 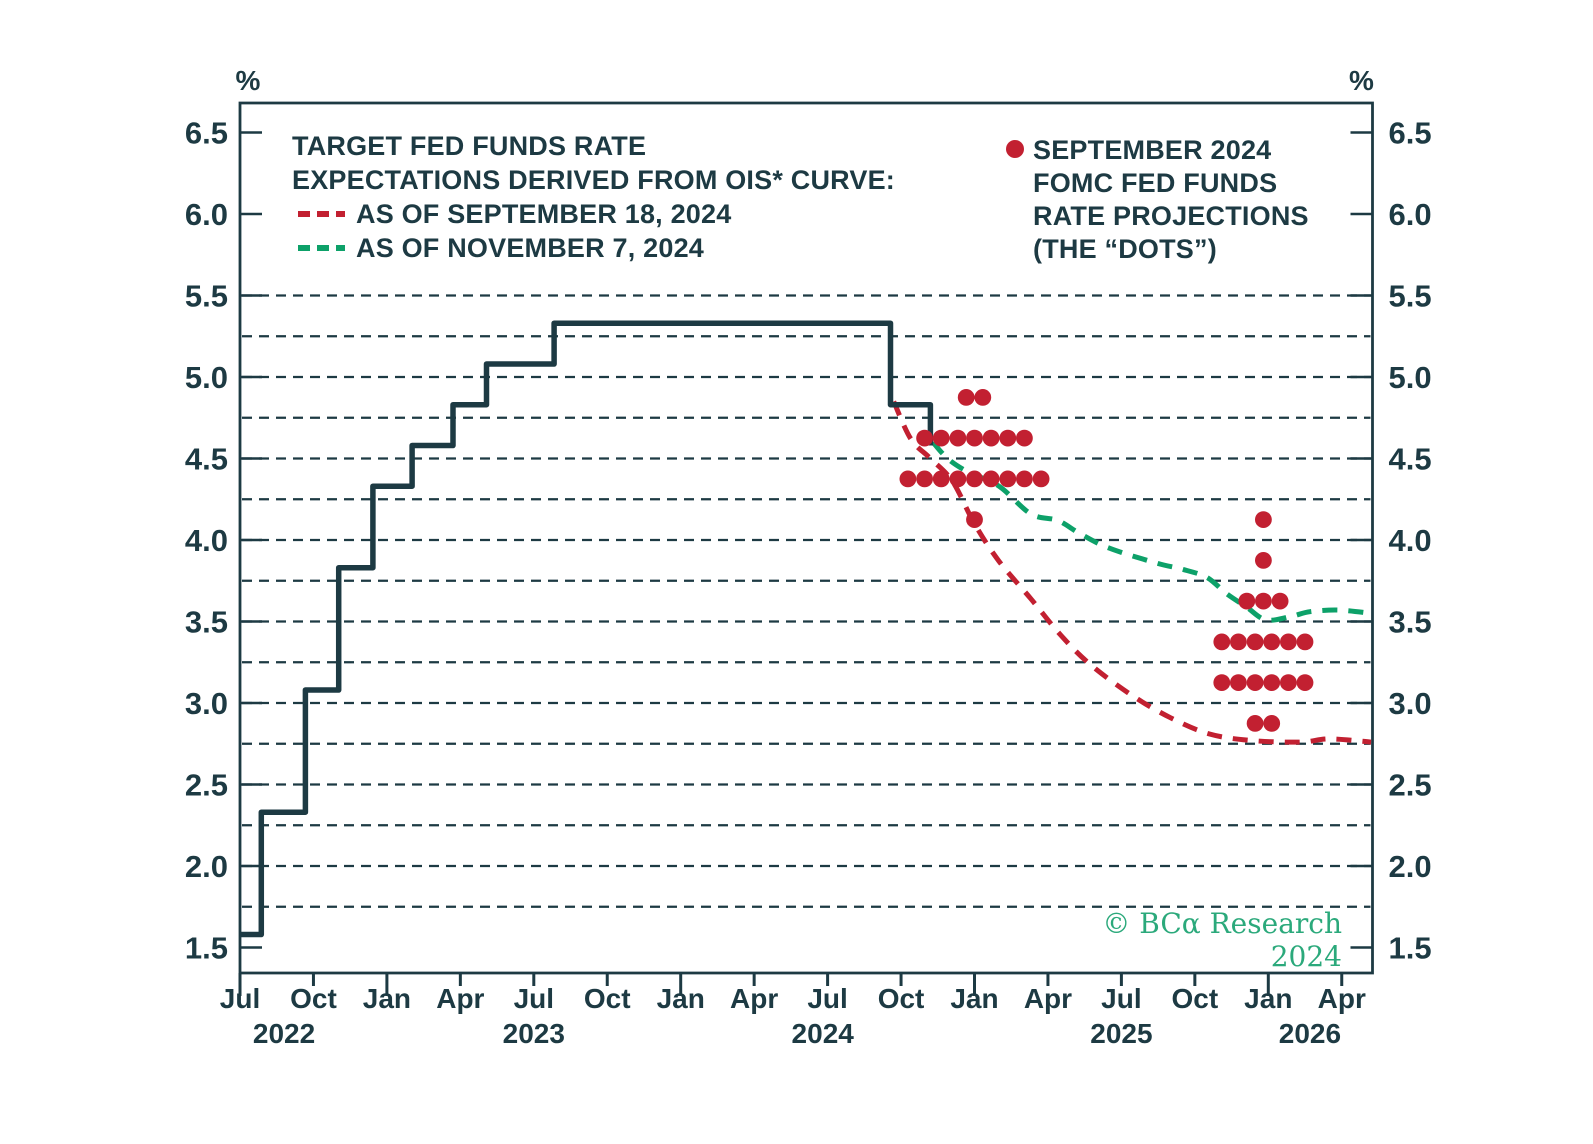 I want to click on ois-legend-item-sep18: AS OF SEPTEMBER 18, 2024, so click(x=596, y=214).